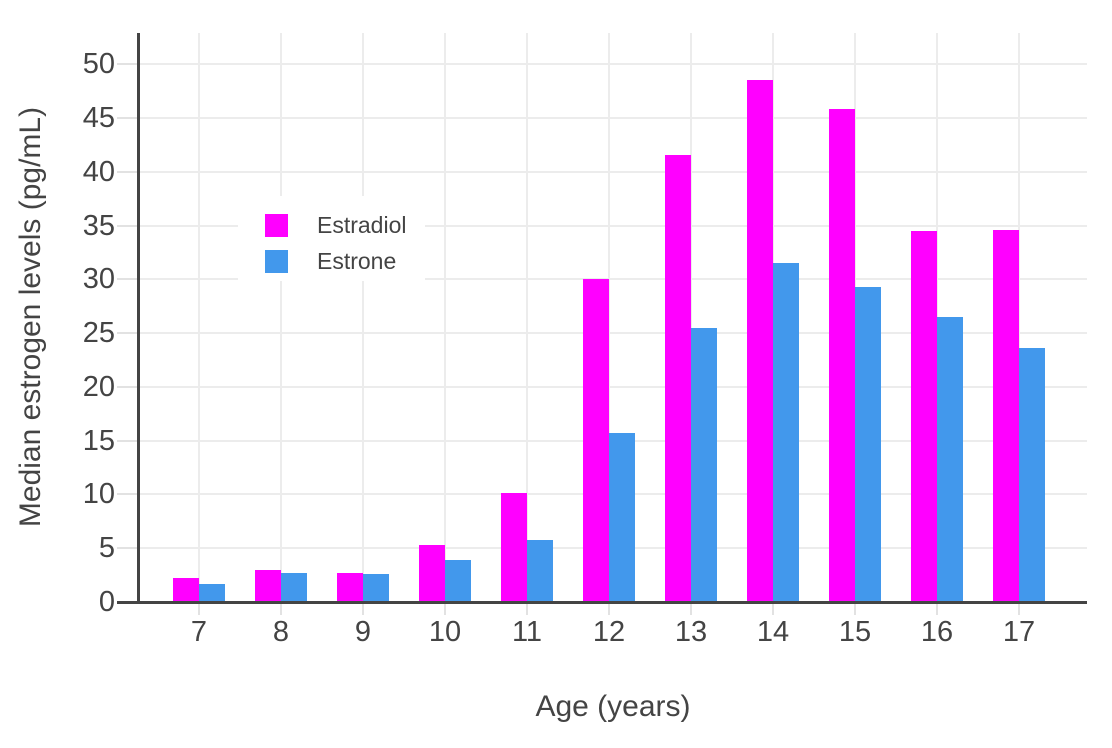 The height and width of the screenshot is (748, 1112). What do you see at coordinates (98, 225) in the screenshot?
I see `y-tick-label-35: 35` at bounding box center [98, 225].